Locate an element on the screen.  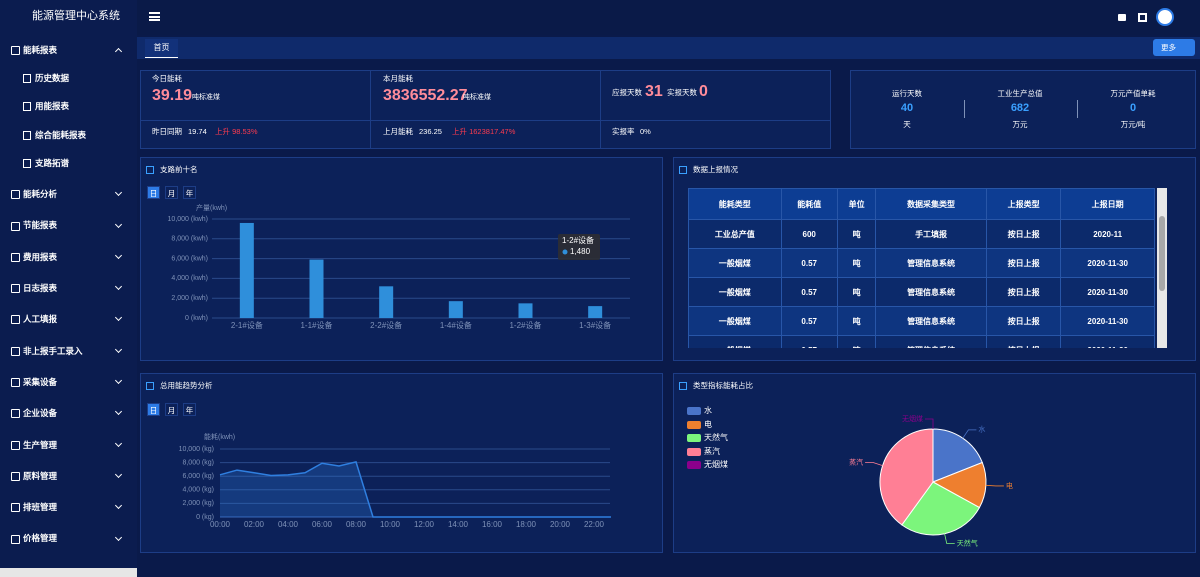
panel-title: 数据上报情况 is located at coordinates (715, 169).